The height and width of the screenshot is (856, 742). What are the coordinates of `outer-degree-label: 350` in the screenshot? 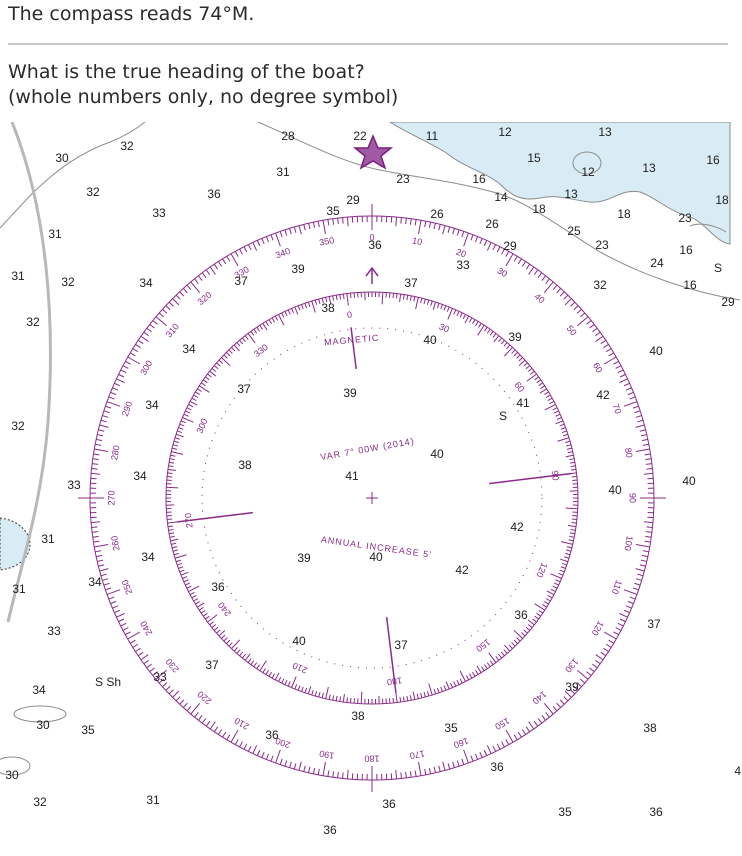 It's located at (326, 241).